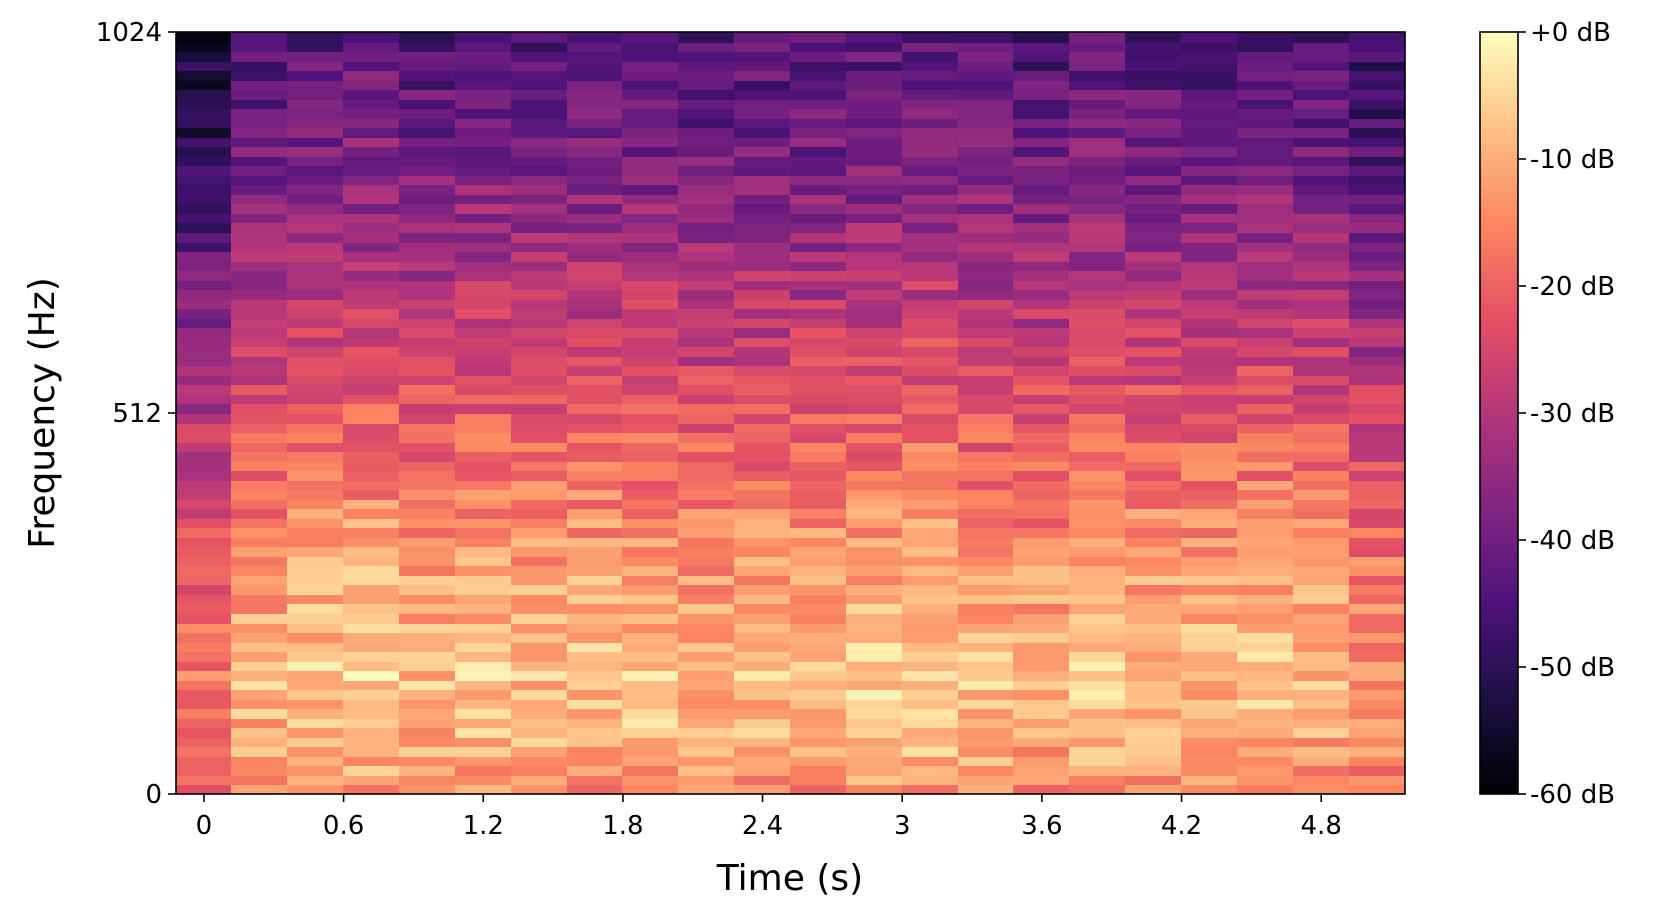  Describe the element at coordinates (1572, 287) in the screenshot. I see `colorbar-tick-label: -20 dB` at that location.